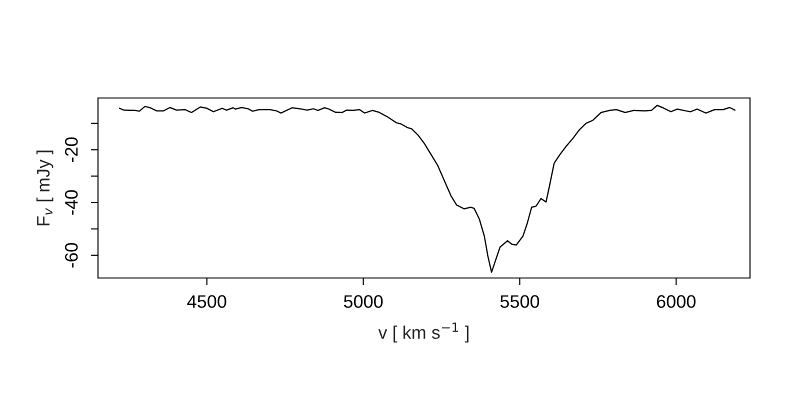 This screenshot has height=400, width=800. What do you see at coordinates (423, 332) in the screenshot?
I see `x-axis-title: v [ km s$^{−1}$ ]` at bounding box center [423, 332].